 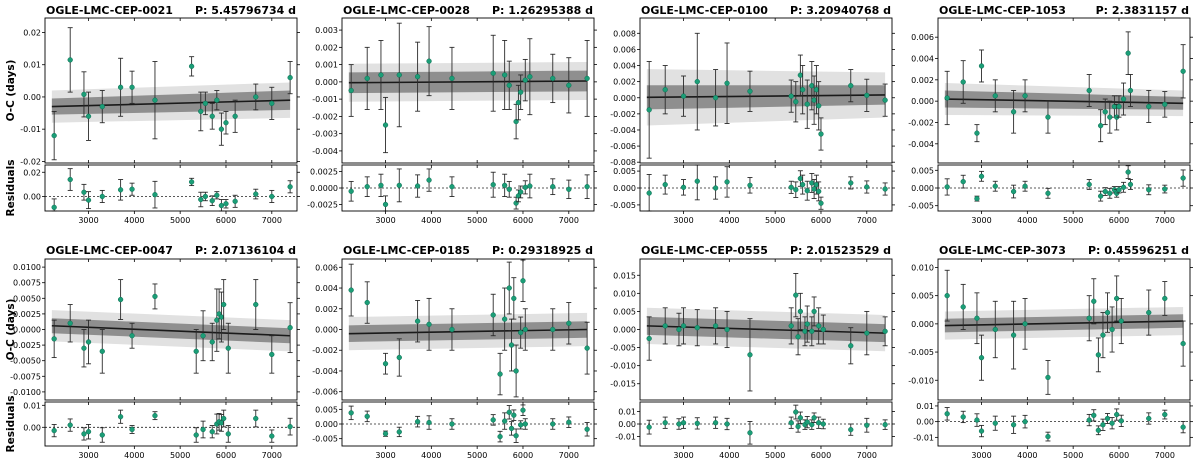 What do you see at coordinates (171, 188) in the screenshot?
I see `residual-axes-frame` at bounding box center [171, 188].